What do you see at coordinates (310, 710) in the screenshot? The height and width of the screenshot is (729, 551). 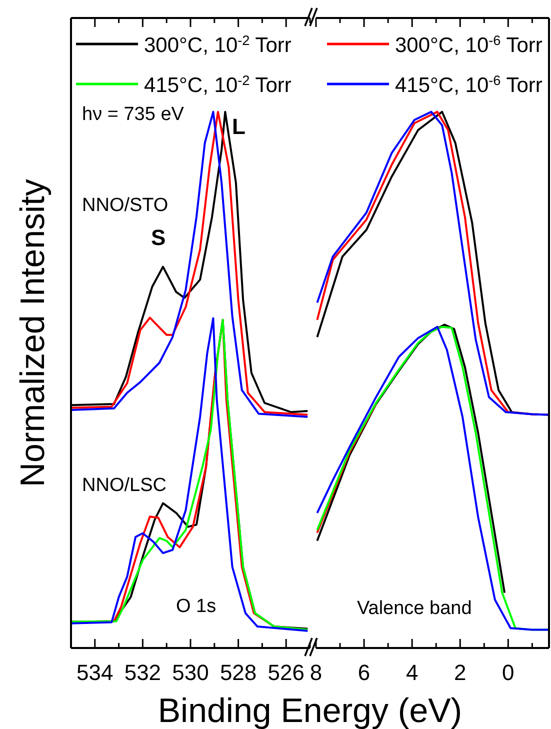 I see `x-axis-title: Binding Energy (eV)` at bounding box center [310, 710].